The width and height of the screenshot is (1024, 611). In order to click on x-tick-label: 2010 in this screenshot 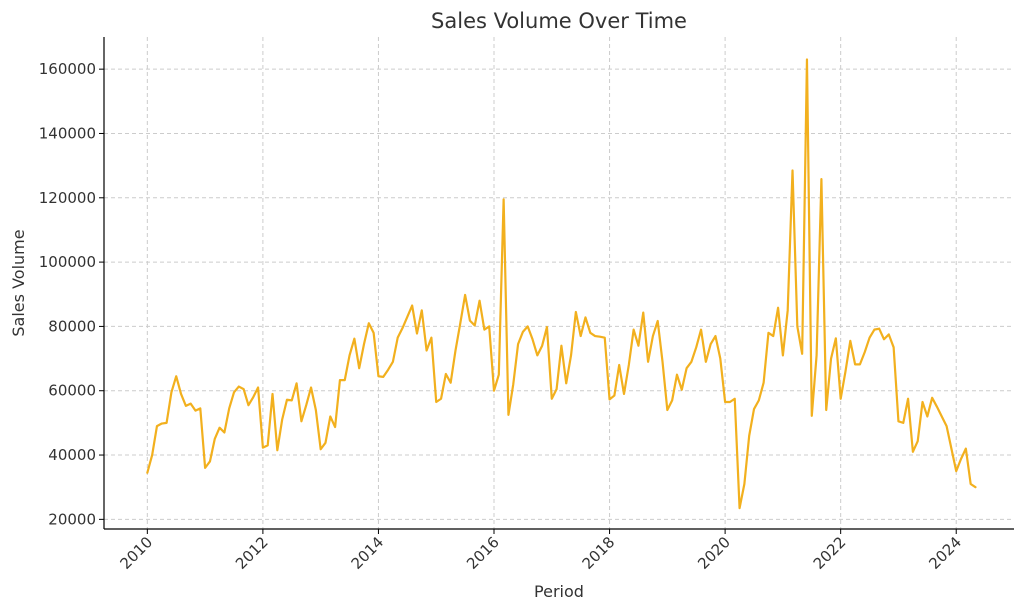, I will do `click(136, 553)`.